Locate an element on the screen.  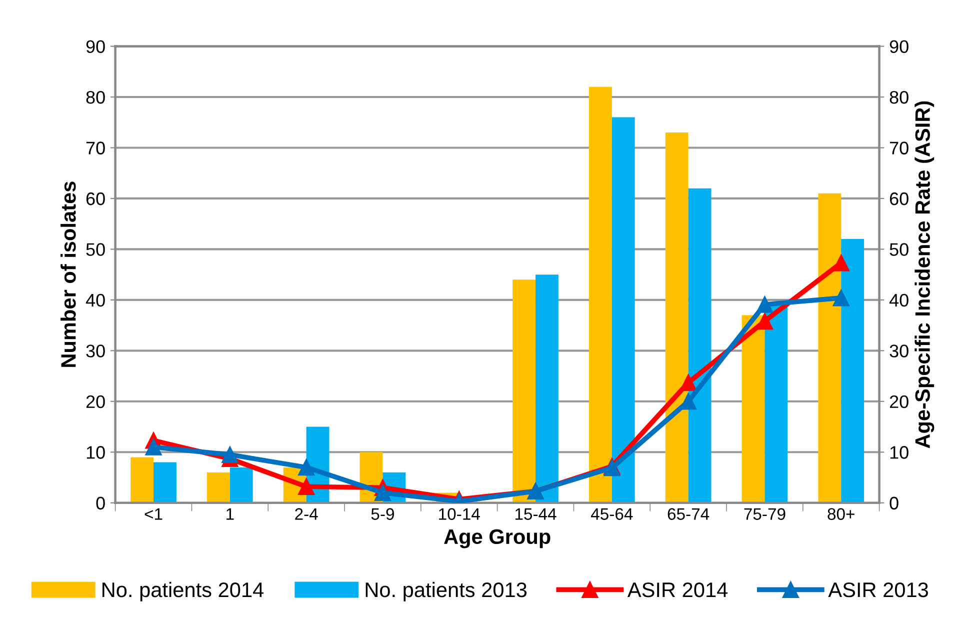
y2-axis-title: Age-Specific Incidence Rate (ASIR) is located at coordinates (924, 274).